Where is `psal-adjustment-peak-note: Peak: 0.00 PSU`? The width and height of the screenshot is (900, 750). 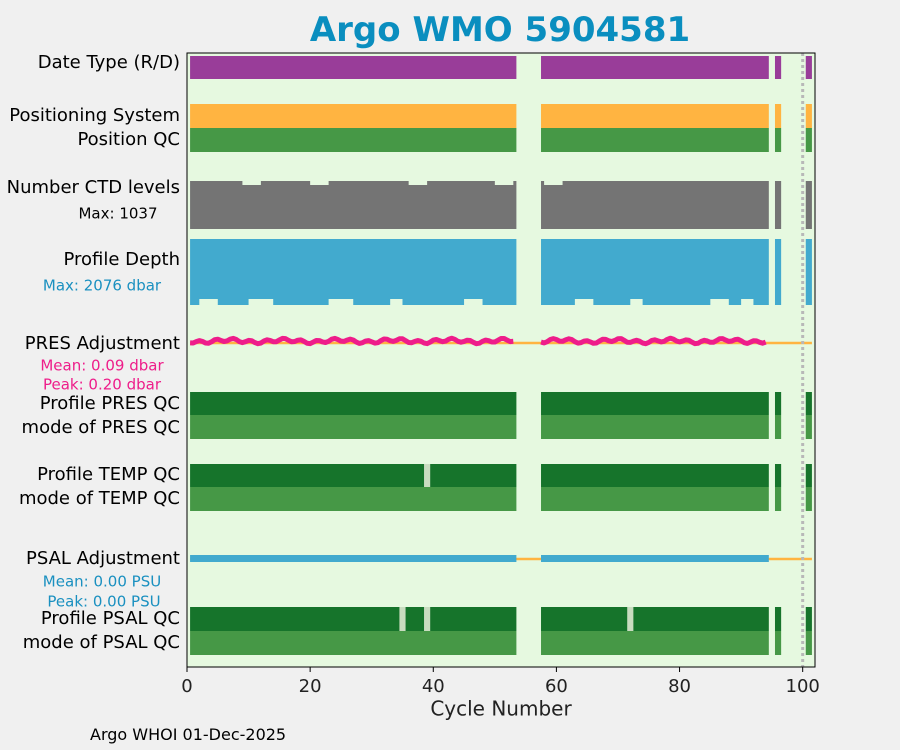
psal-adjustment-peak-note: Peak: 0.00 PSU is located at coordinates (103, 602).